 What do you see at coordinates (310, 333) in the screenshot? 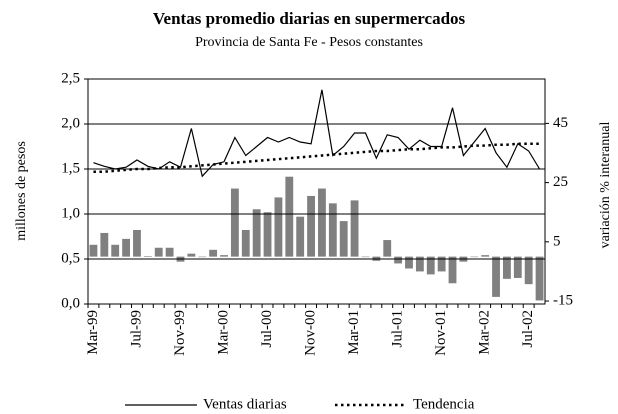
I see `x-tick-label: Nov-00` at bounding box center [310, 333].